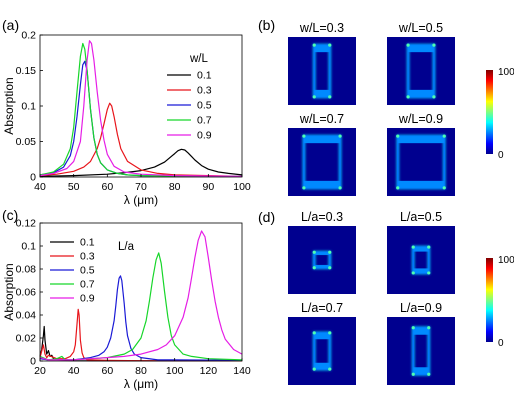  Describe the element at coordinates (420, 28) in the screenshot. I see `map-title: w/L=0.5` at that location.